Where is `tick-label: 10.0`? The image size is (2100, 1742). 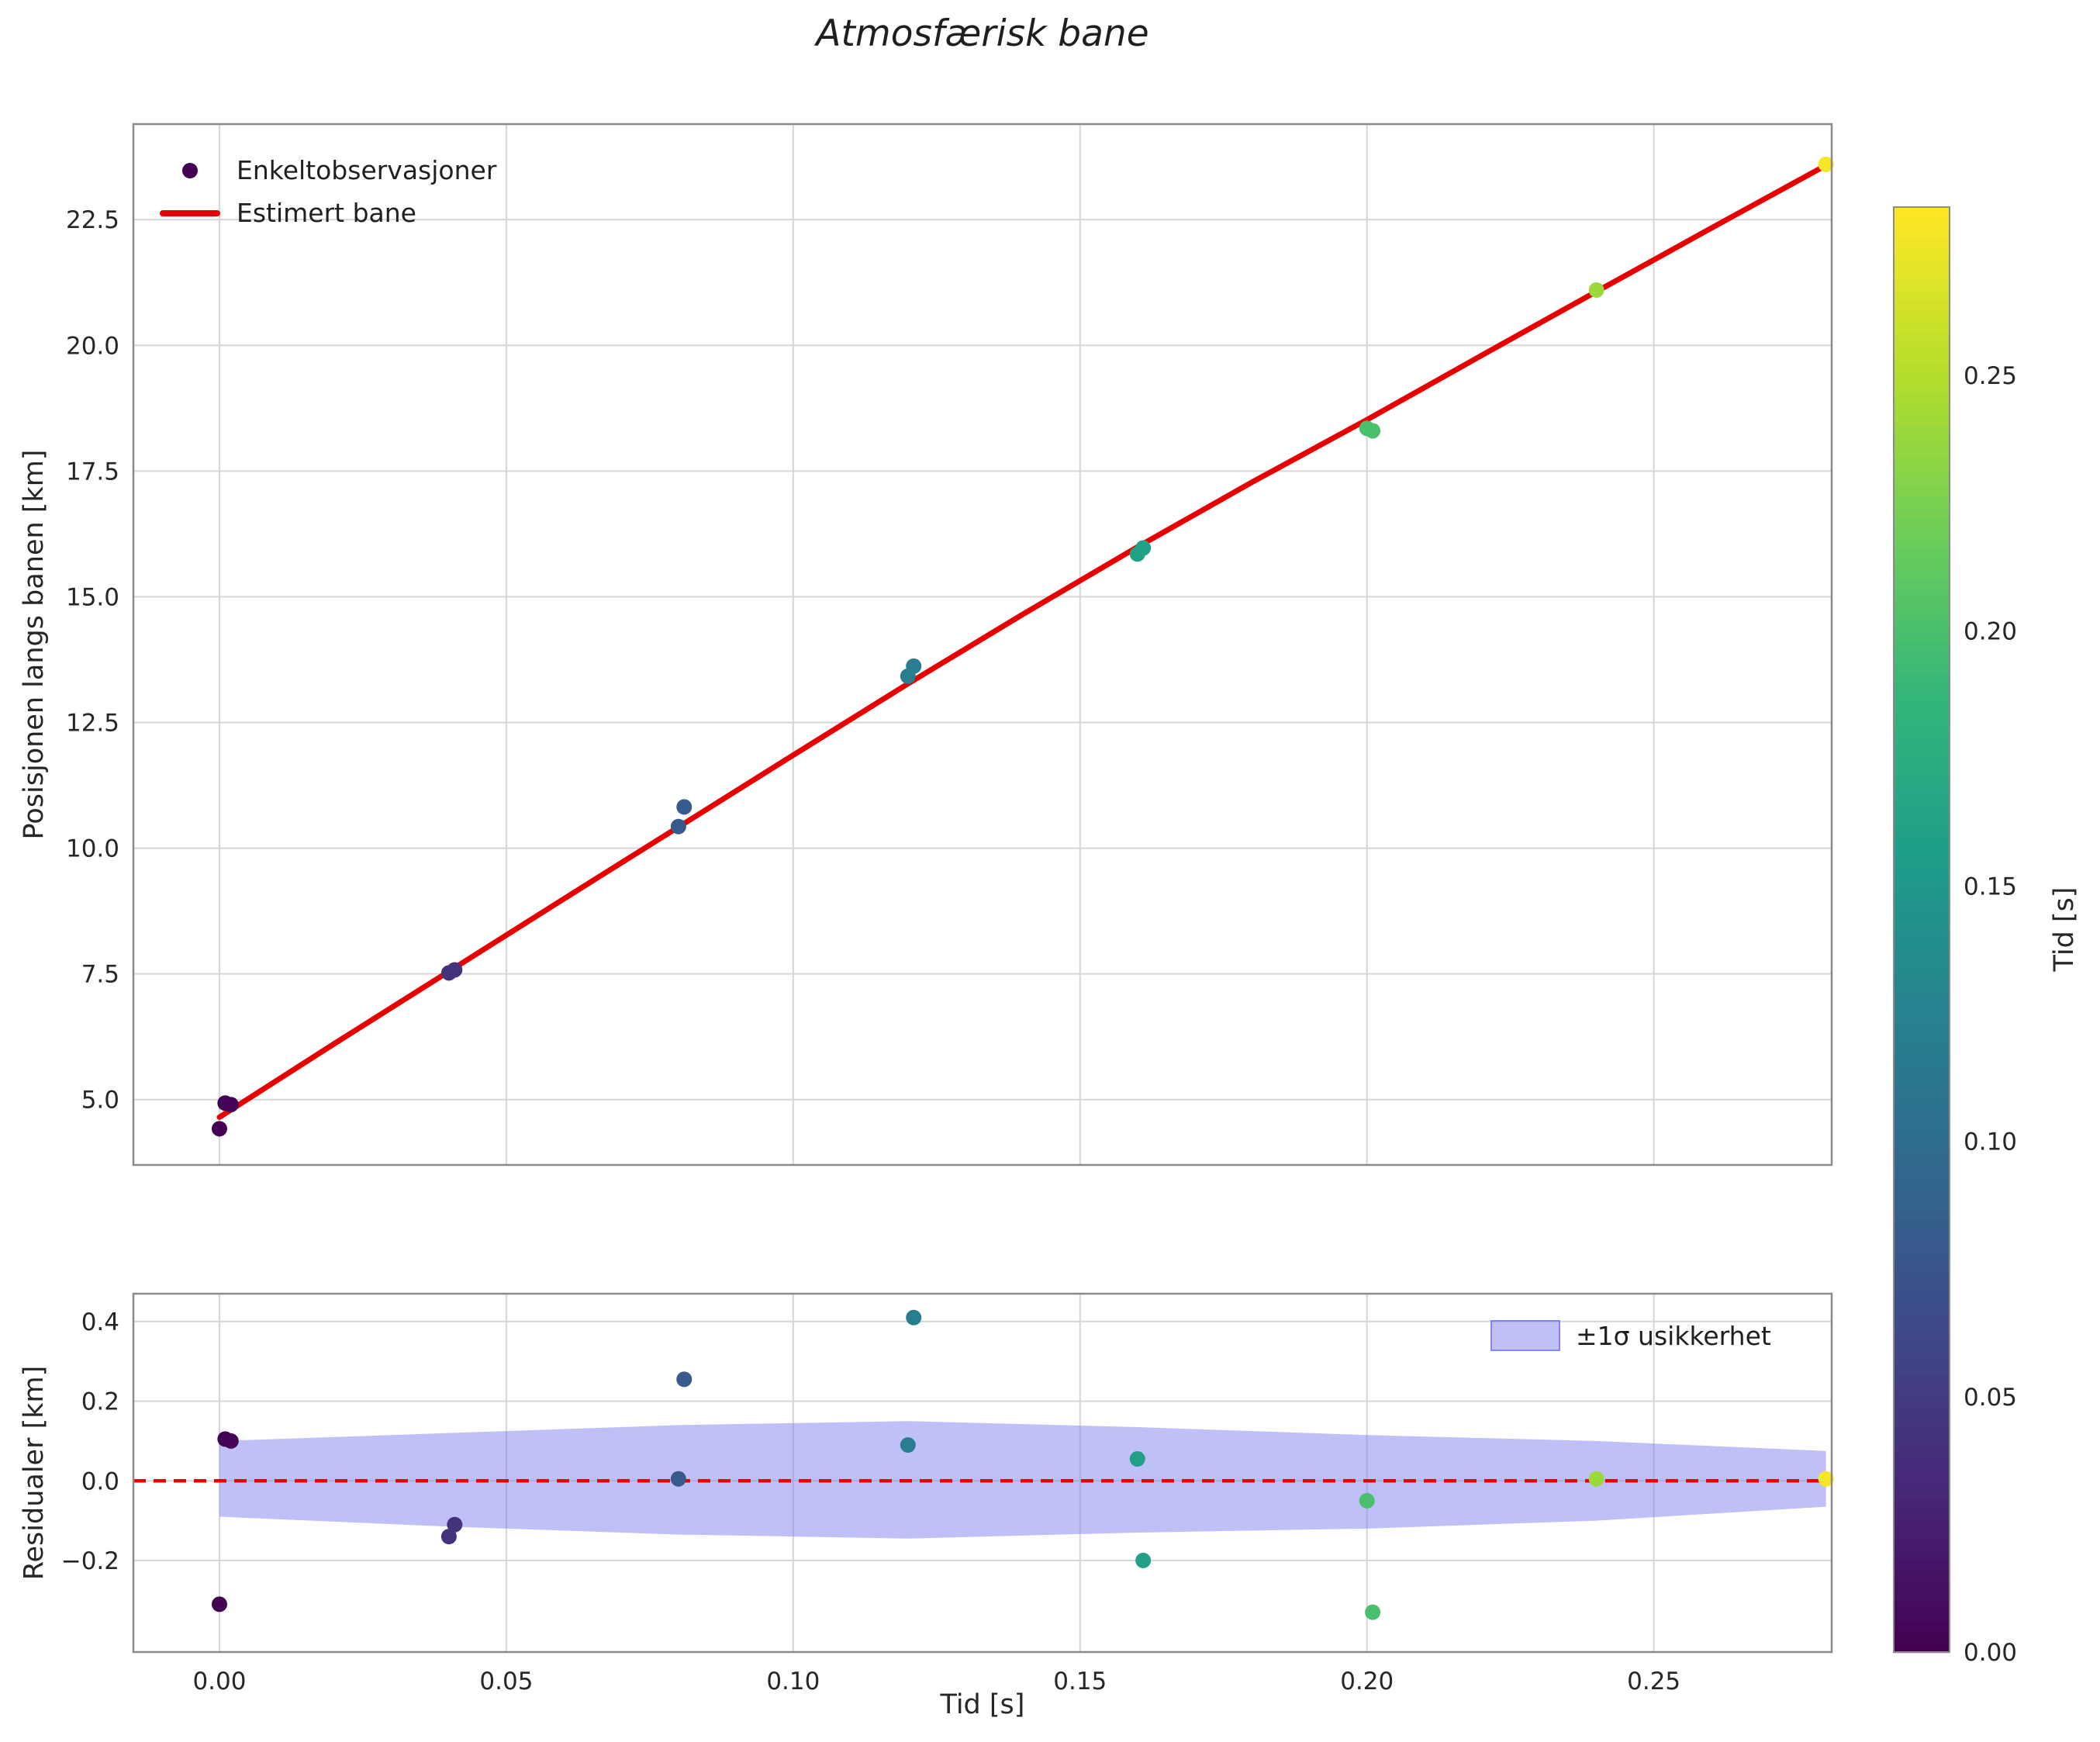
tick-label: 10.0 is located at coordinates (92, 849).